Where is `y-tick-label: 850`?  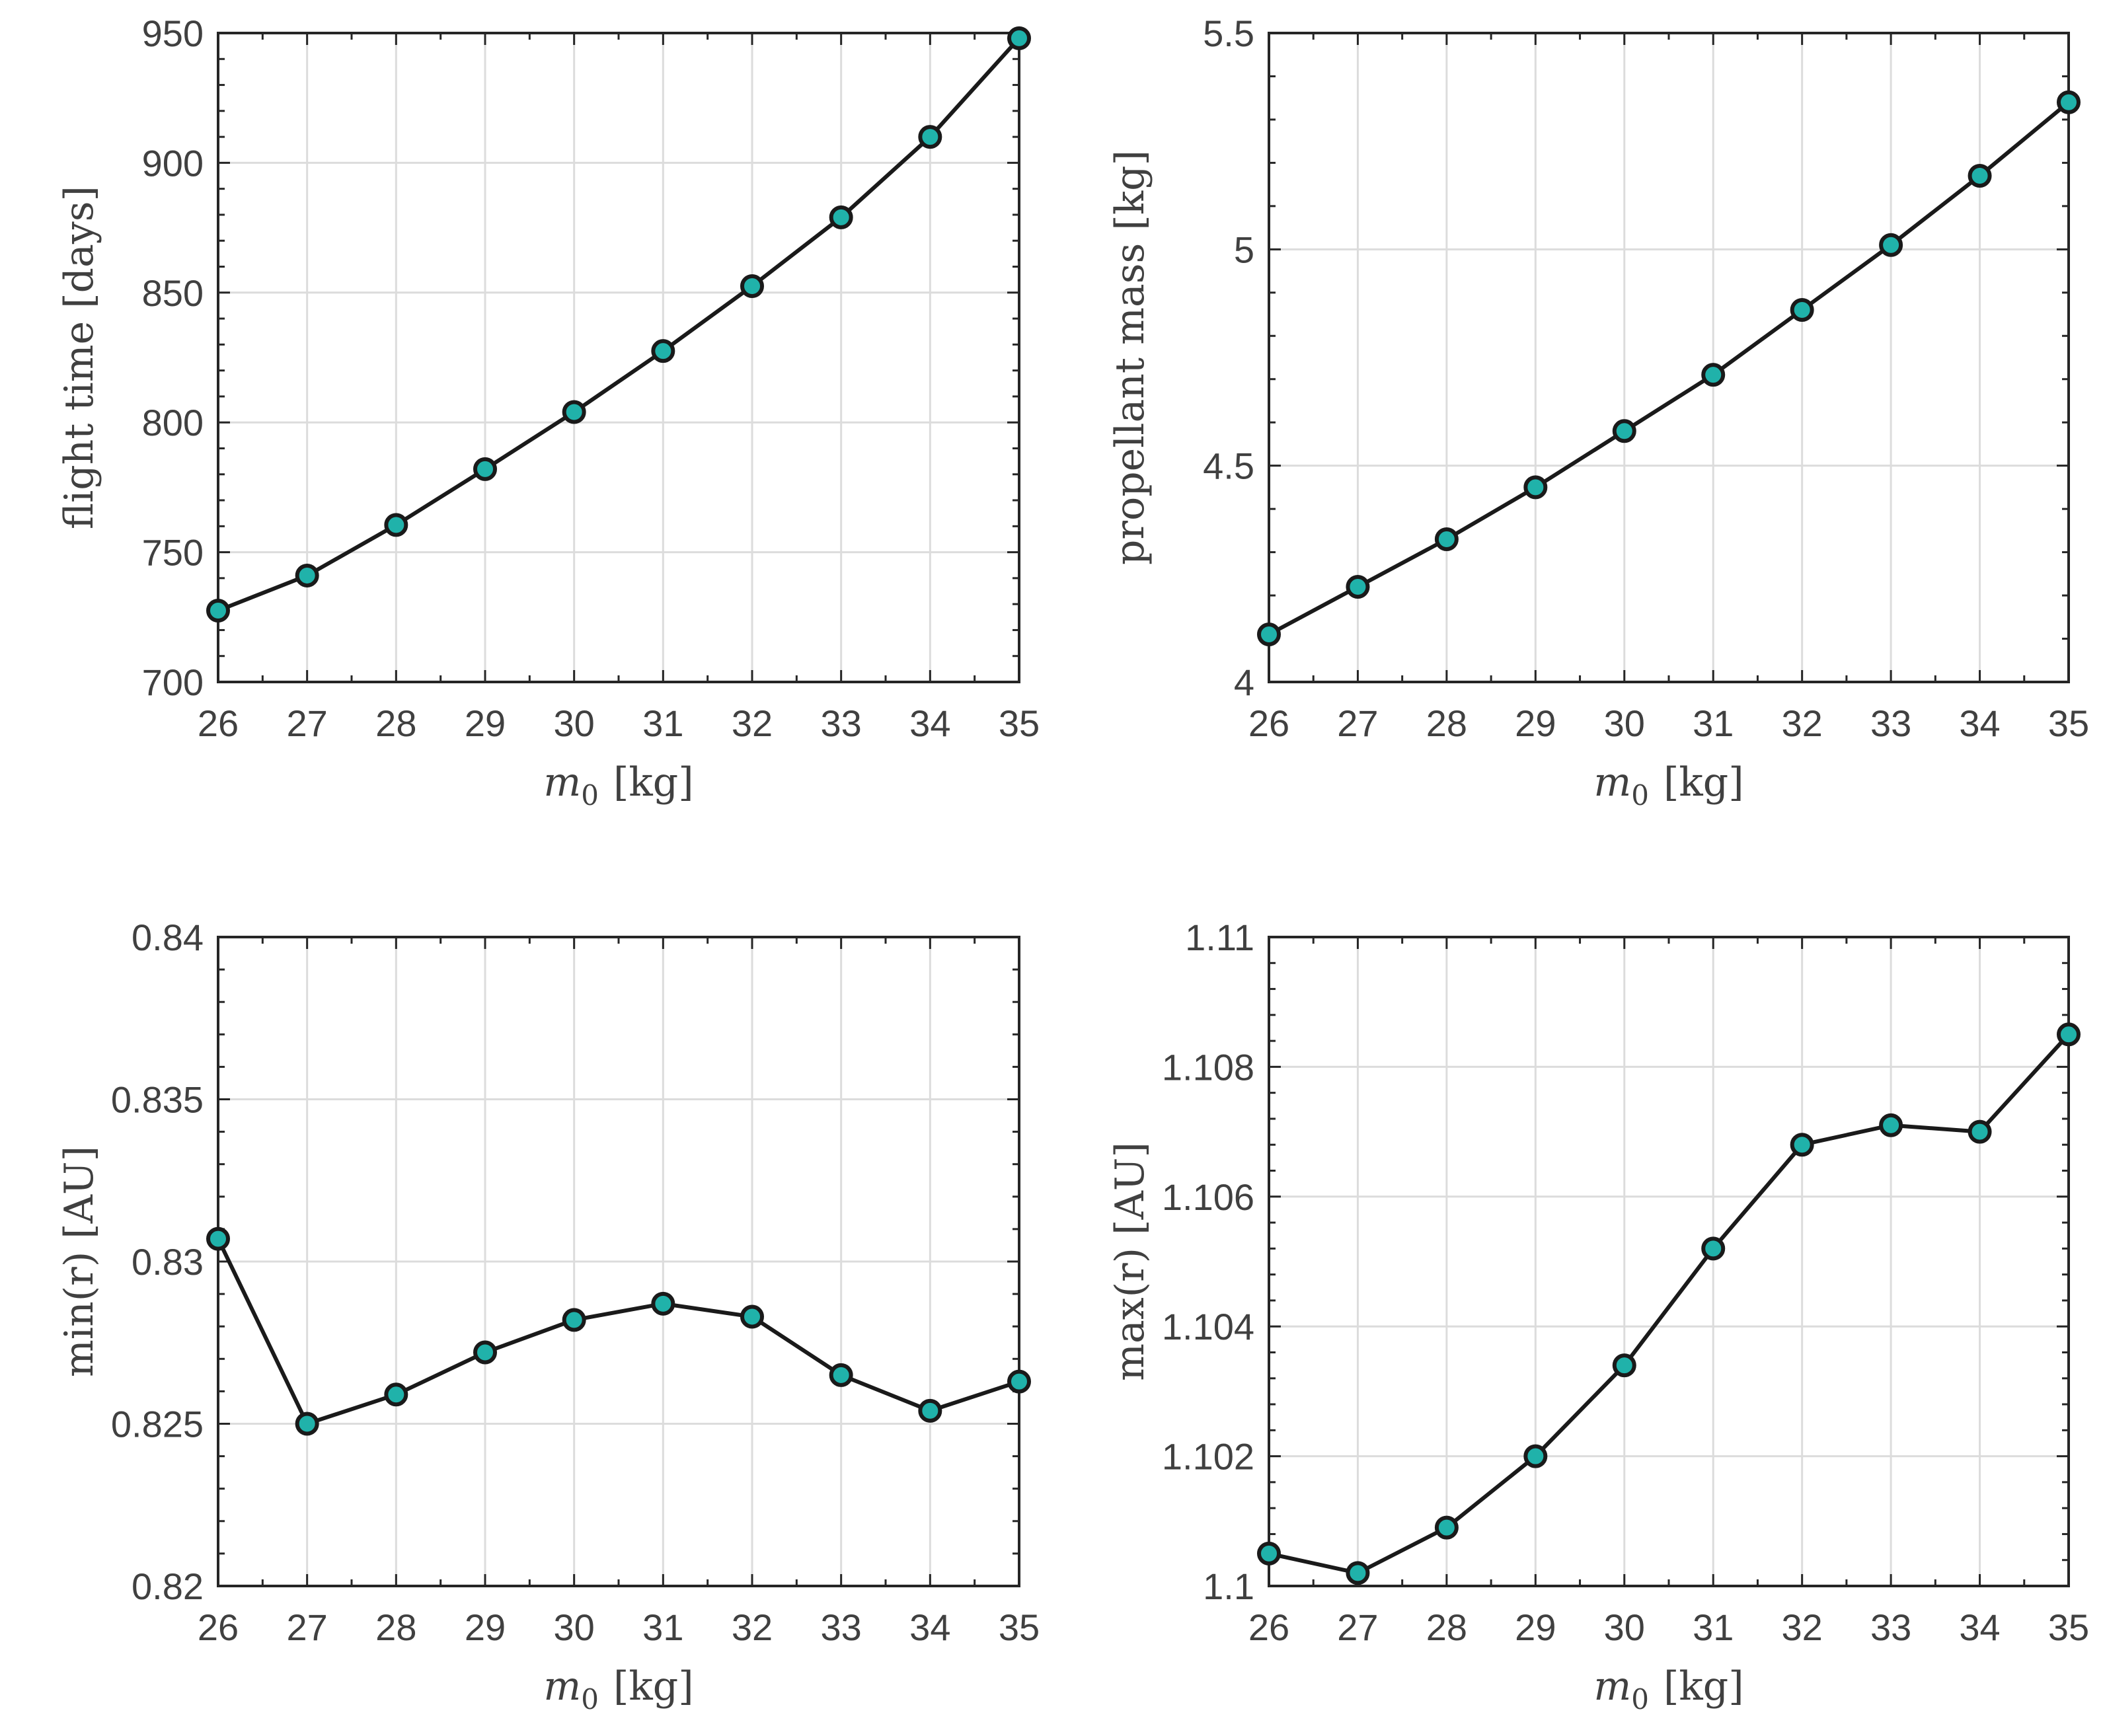 y-tick-label: 850 is located at coordinates (173, 293).